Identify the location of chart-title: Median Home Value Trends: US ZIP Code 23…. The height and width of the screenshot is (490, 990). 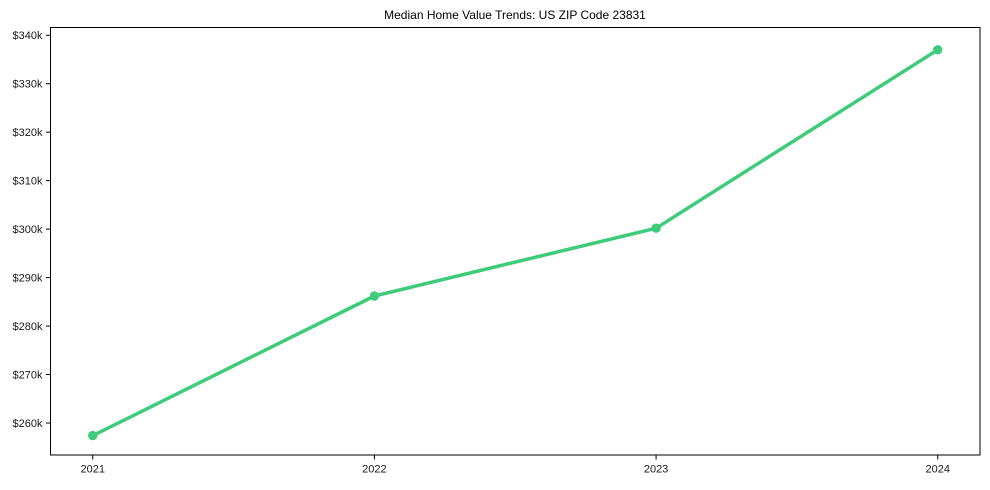
(515, 15).